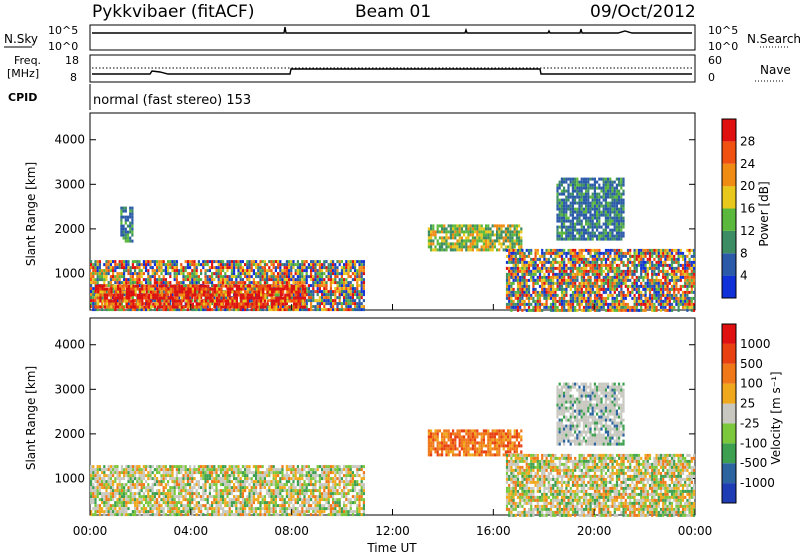  I want to click on colorbar-tick-label: 16, so click(747, 209).